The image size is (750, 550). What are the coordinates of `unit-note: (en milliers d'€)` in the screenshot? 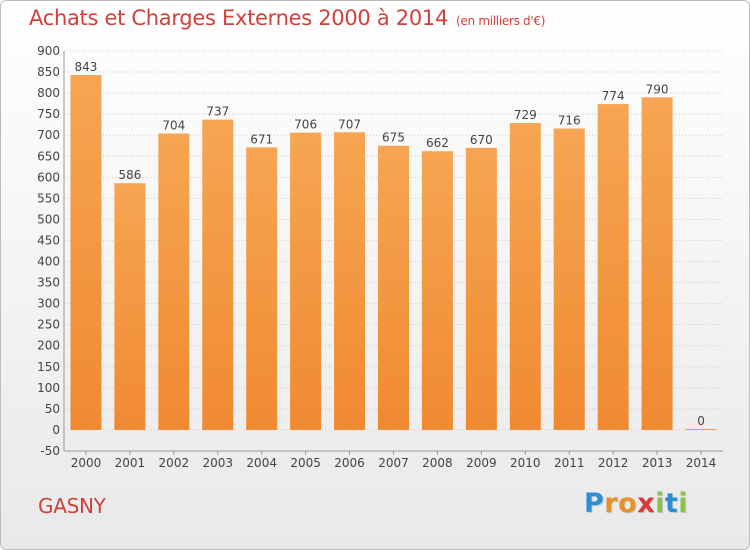 It's located at (501, 21).